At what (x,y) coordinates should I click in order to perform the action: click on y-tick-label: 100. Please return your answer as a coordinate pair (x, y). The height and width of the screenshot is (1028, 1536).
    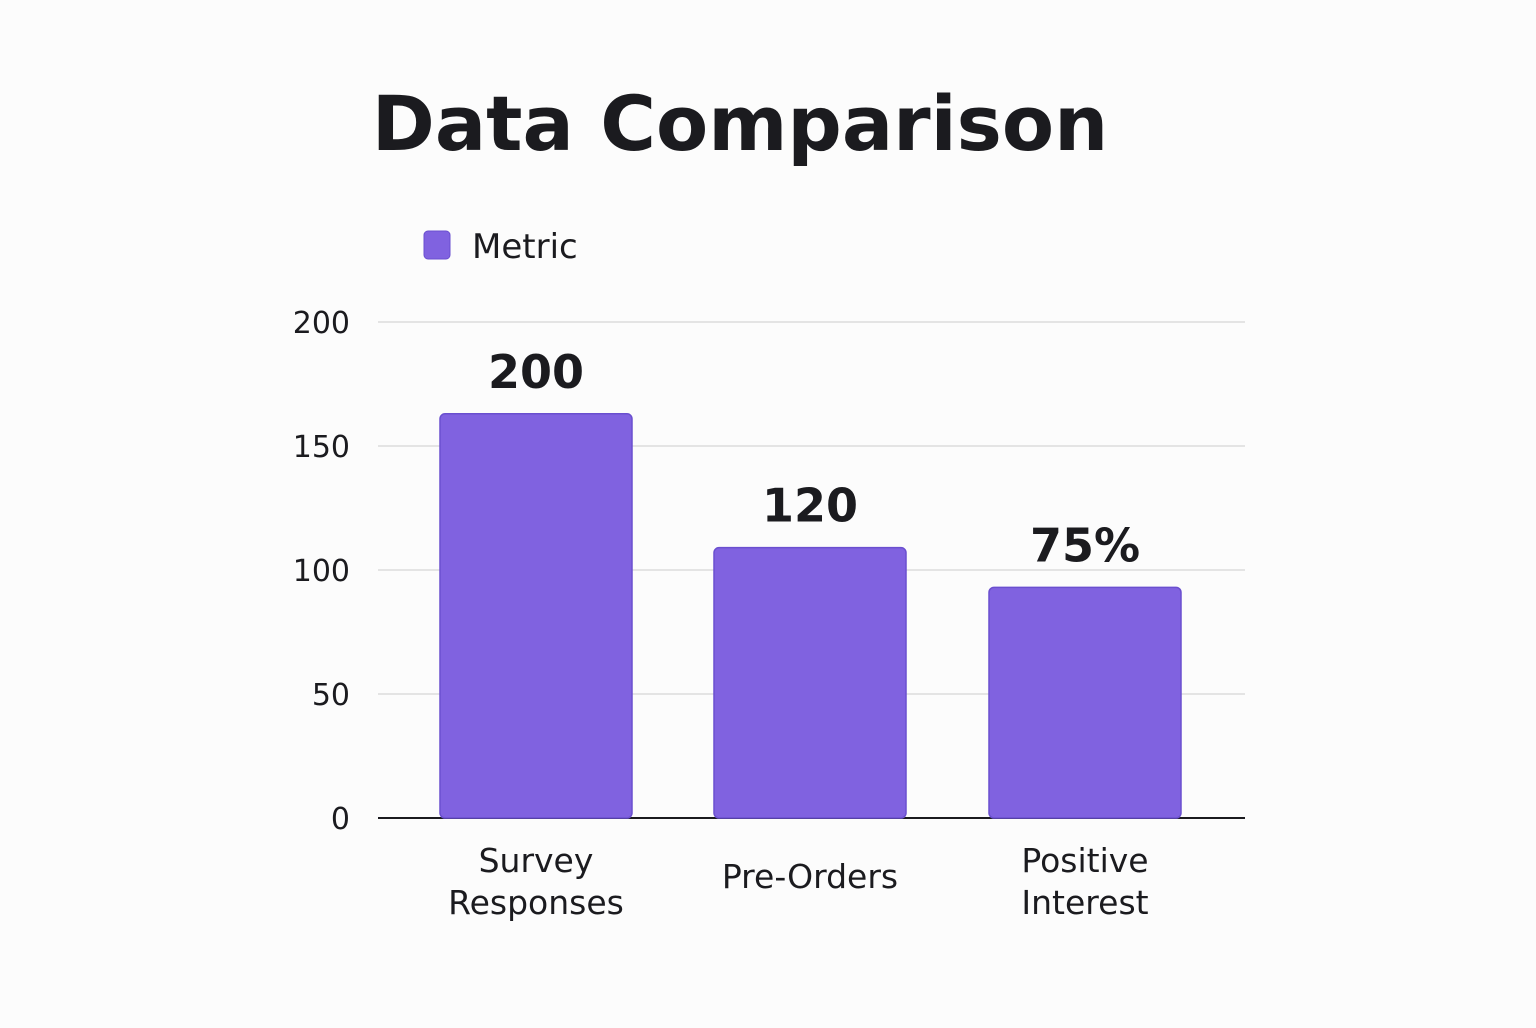
    Looking at the image, I should click on (321, 571).